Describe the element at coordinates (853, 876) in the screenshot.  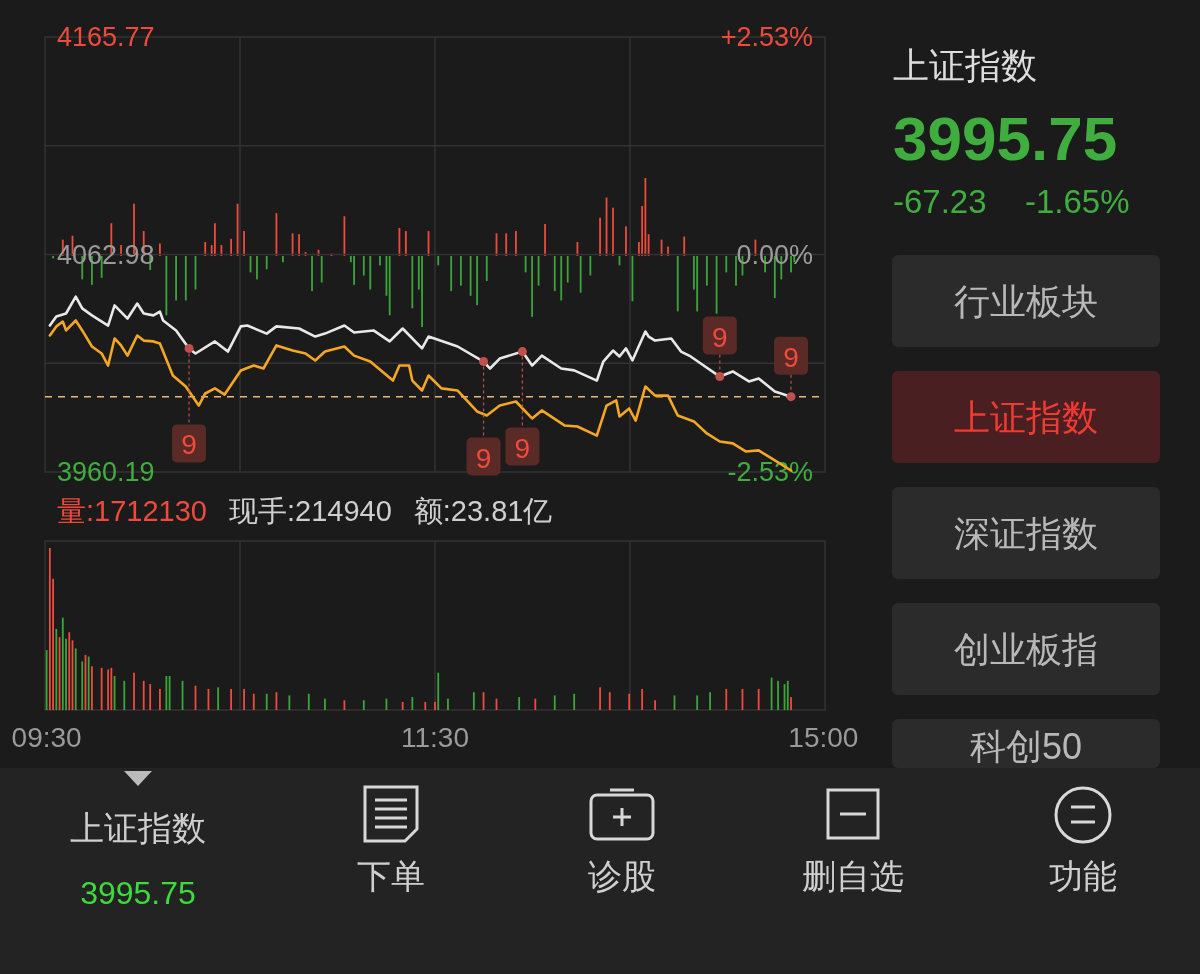
I see `text: 删自选` at that location.